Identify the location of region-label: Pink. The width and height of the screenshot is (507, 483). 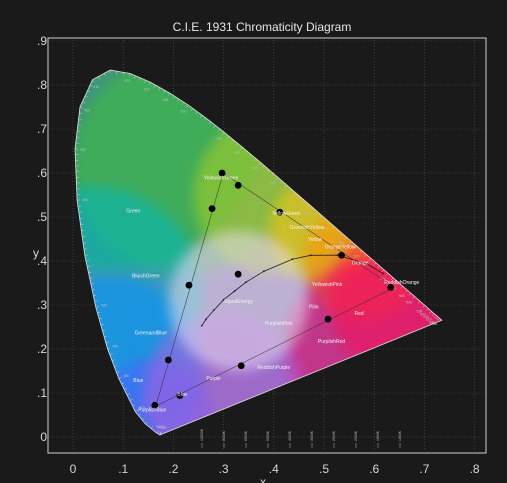
(314, 308).